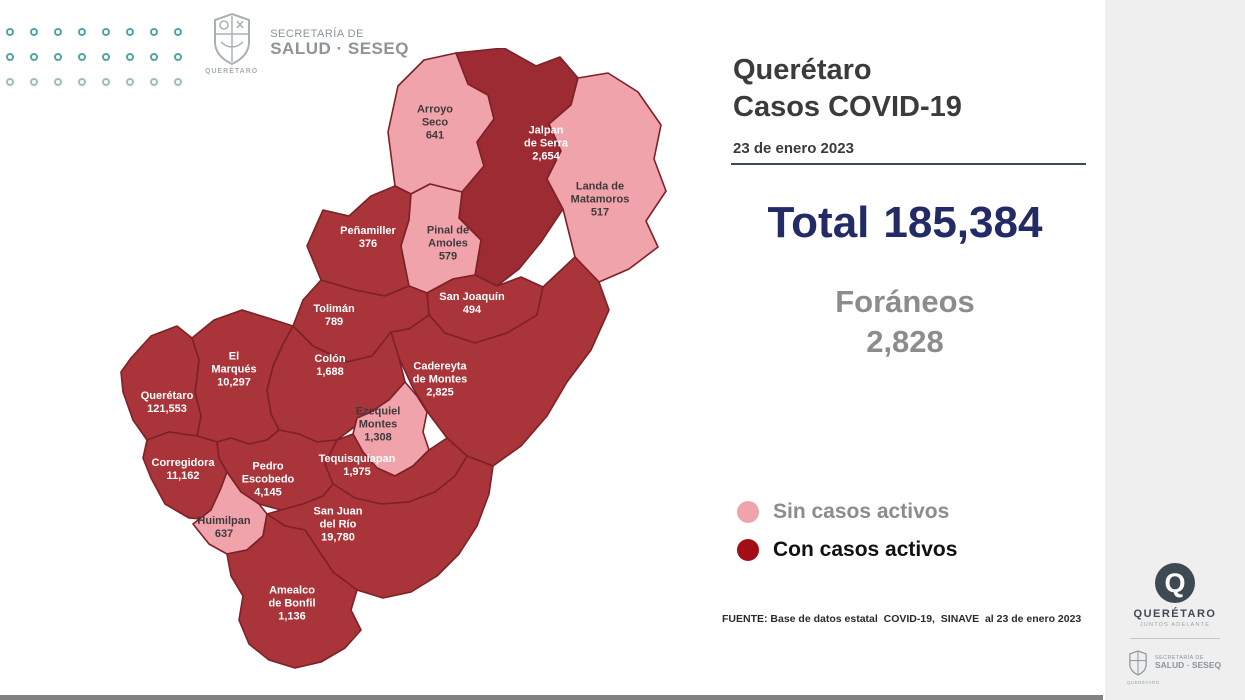 The image size is (1245, 700). What do you see at coordinates (861, 511) in the screenshot?
I see `legend-label-sin-casos: Sin casos activos` at bounding box center [861, 511].